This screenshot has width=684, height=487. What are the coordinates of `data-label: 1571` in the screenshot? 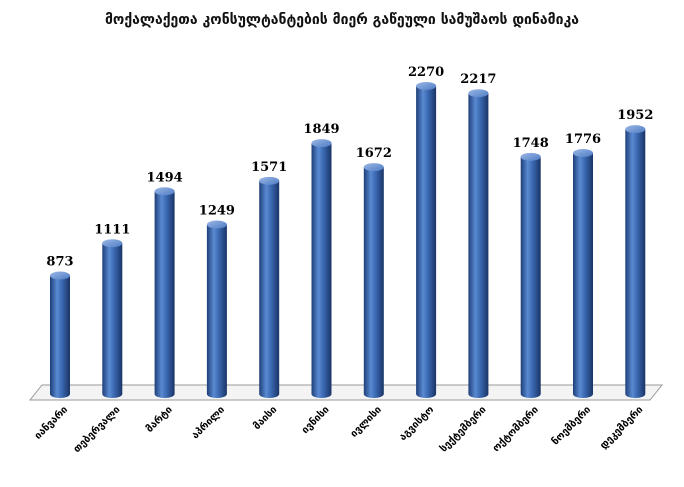 It's located at (269, 167).